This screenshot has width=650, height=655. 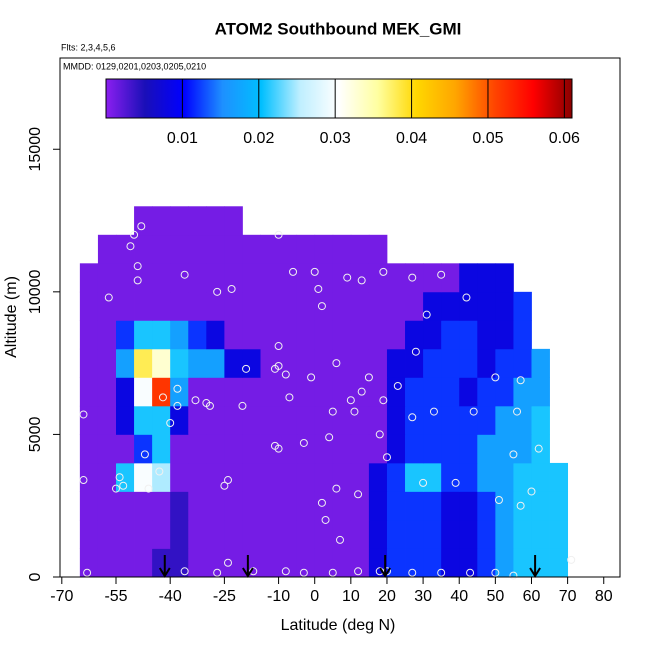 What do you see at coordinates (164, 572) in the screenshot?
I see `arrow-head` at bounding box center [164, 572].